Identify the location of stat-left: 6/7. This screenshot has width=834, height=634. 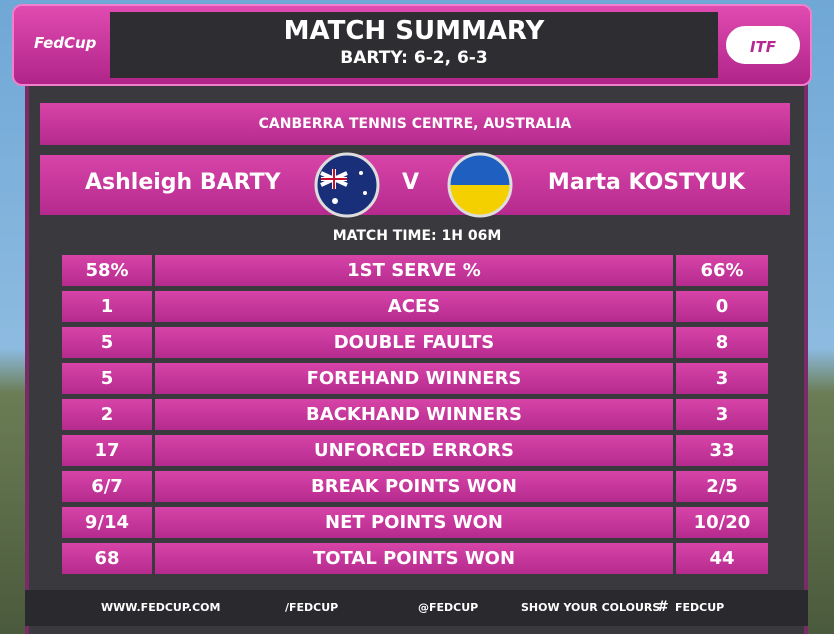
(107, 486).